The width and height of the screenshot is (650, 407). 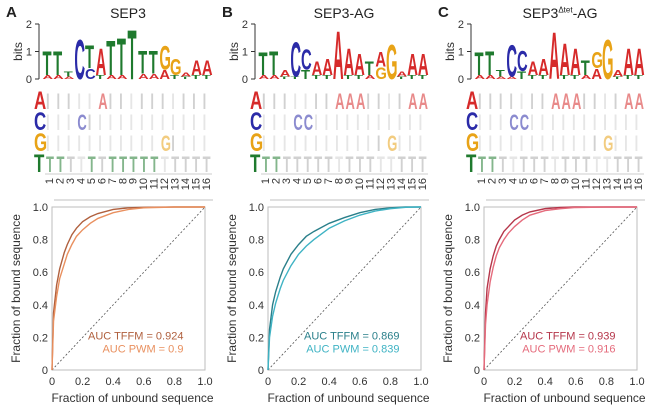 I want to click on roc-series-line-pwm, so click(x=560, y=288).